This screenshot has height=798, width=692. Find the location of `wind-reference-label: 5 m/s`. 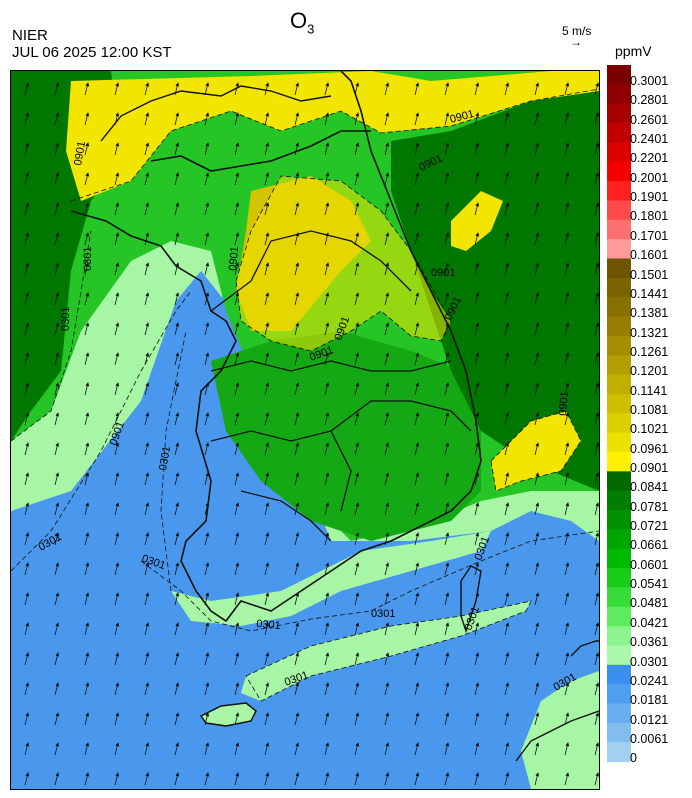

wind-reference-label: 5 m/s is located at coordinates (577, 31).